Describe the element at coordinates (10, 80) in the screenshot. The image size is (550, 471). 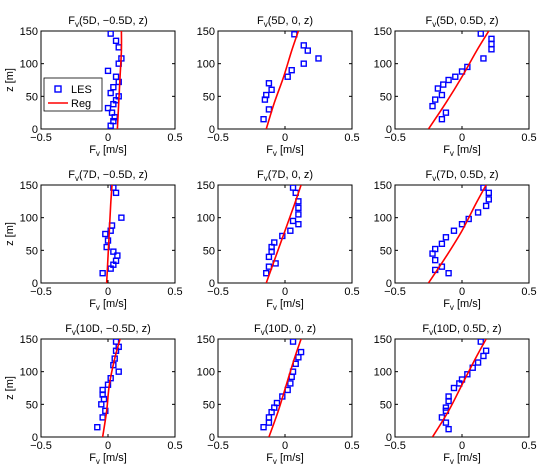
I see `y-axis-label: z [m]` at that location.